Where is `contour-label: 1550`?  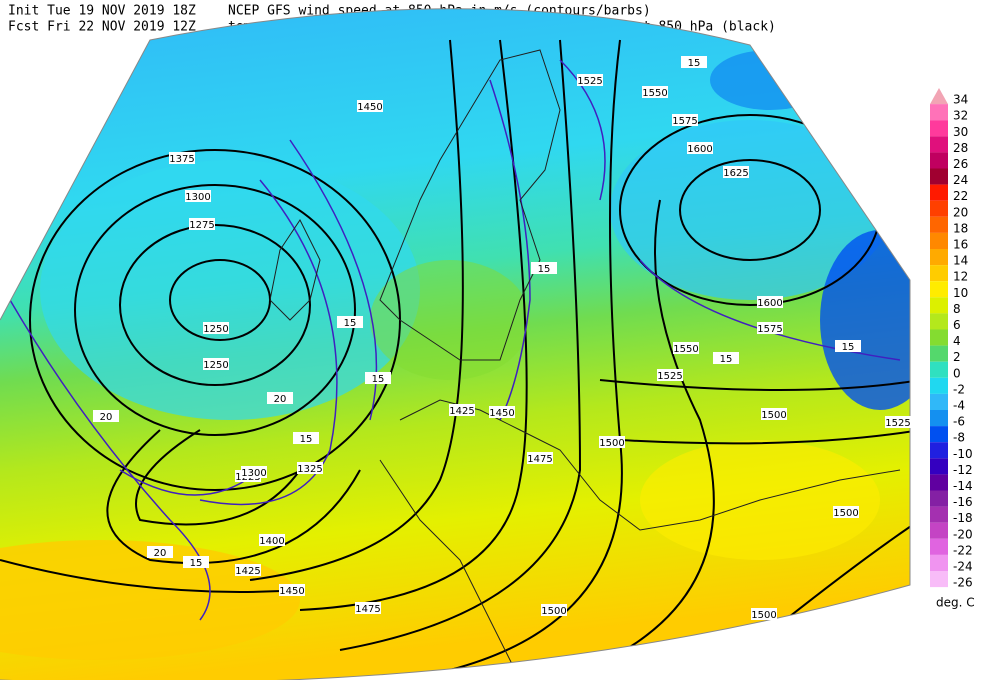
contour-label: 1550 is located at coordinates (685, 349).